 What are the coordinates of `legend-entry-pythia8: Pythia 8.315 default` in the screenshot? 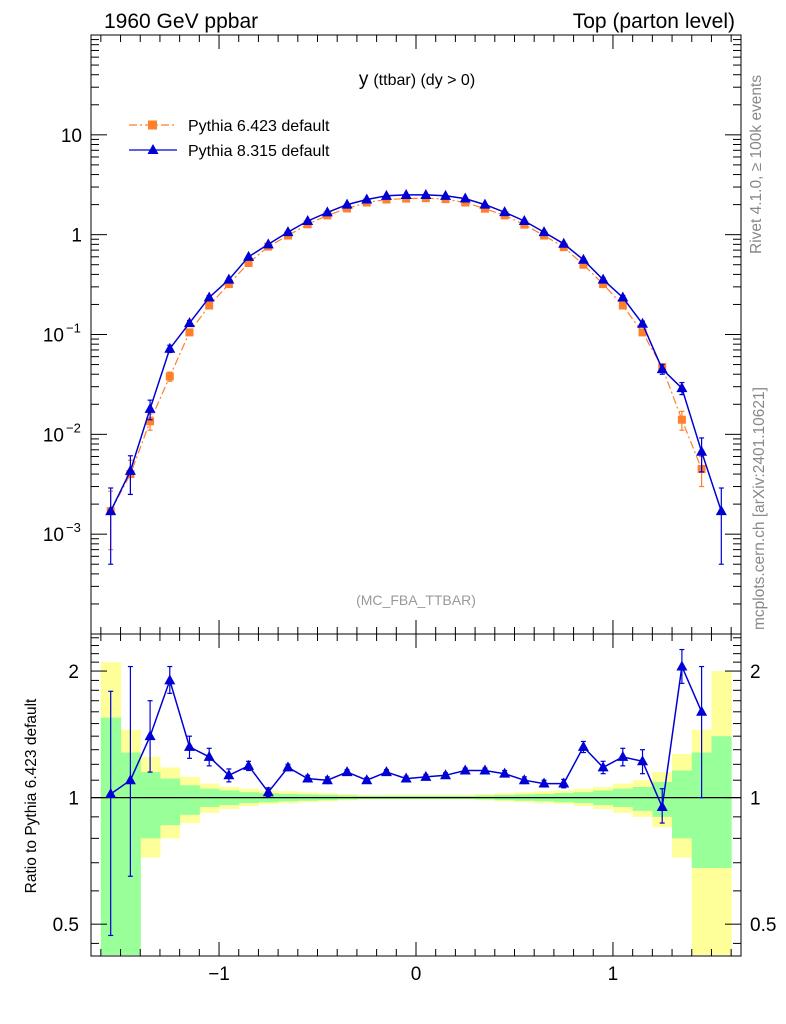 It's located at (229, 151).